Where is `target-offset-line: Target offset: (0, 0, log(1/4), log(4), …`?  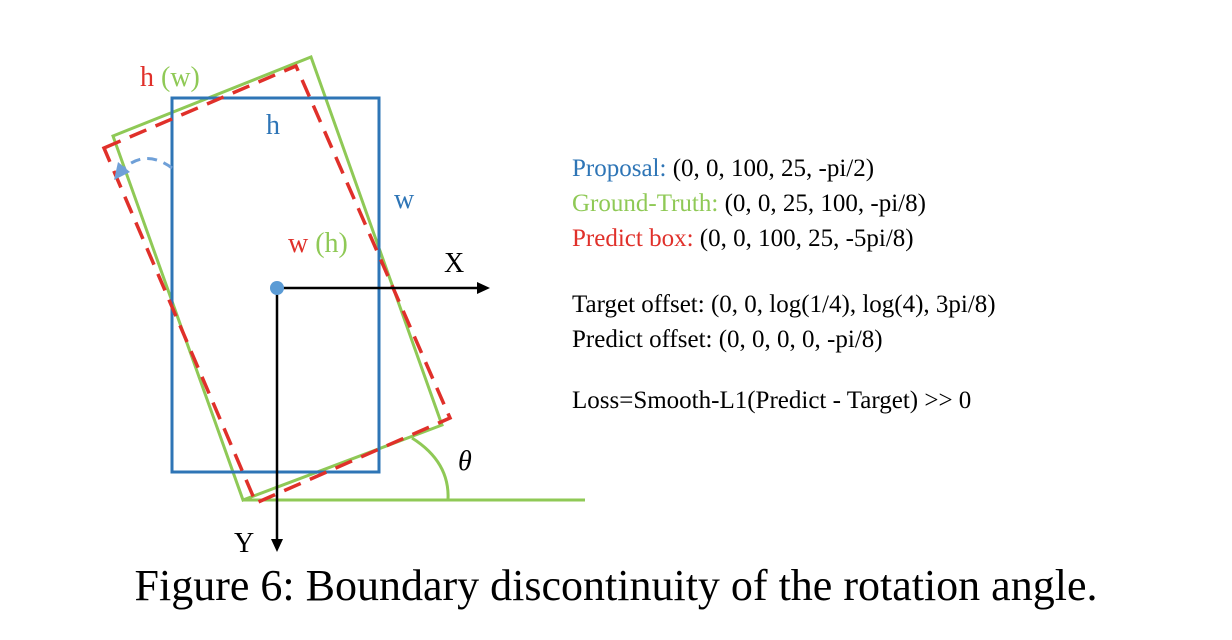
target-offset-line: Target offset: (0, 0, log(1/4), log(4), … is located at coordinates (784, 304).